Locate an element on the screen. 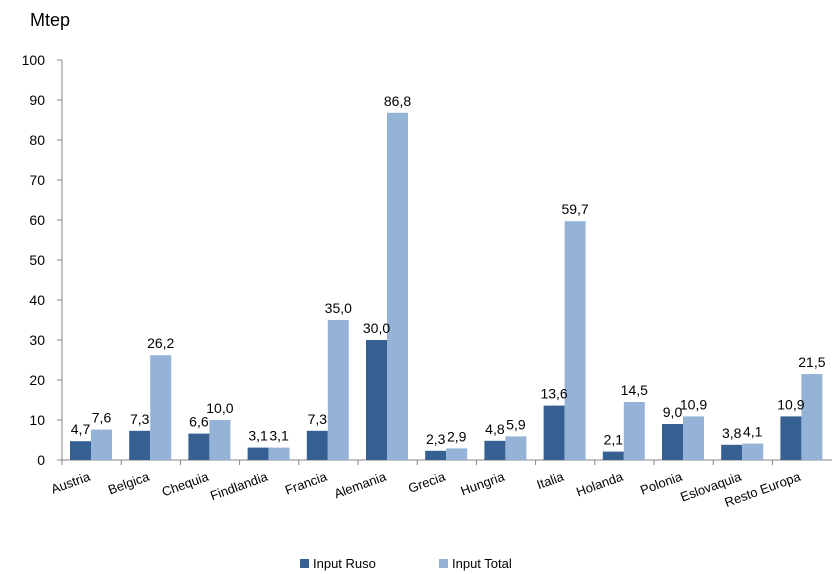  x-tick-label: Grecia is located at coordinates (427, 481).